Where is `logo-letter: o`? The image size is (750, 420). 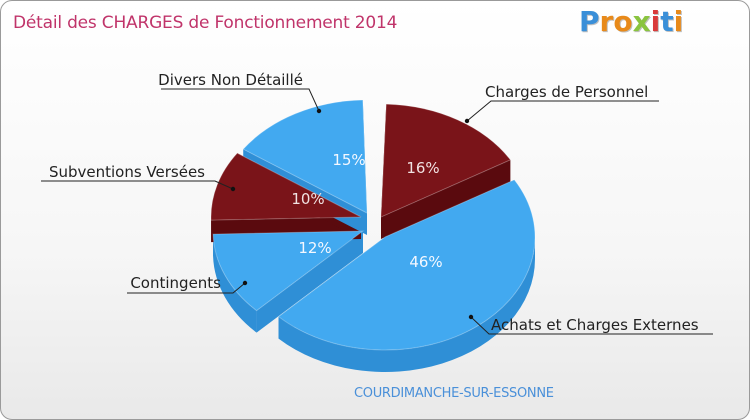
logo-letter: o is located at coordinates (623, 21).